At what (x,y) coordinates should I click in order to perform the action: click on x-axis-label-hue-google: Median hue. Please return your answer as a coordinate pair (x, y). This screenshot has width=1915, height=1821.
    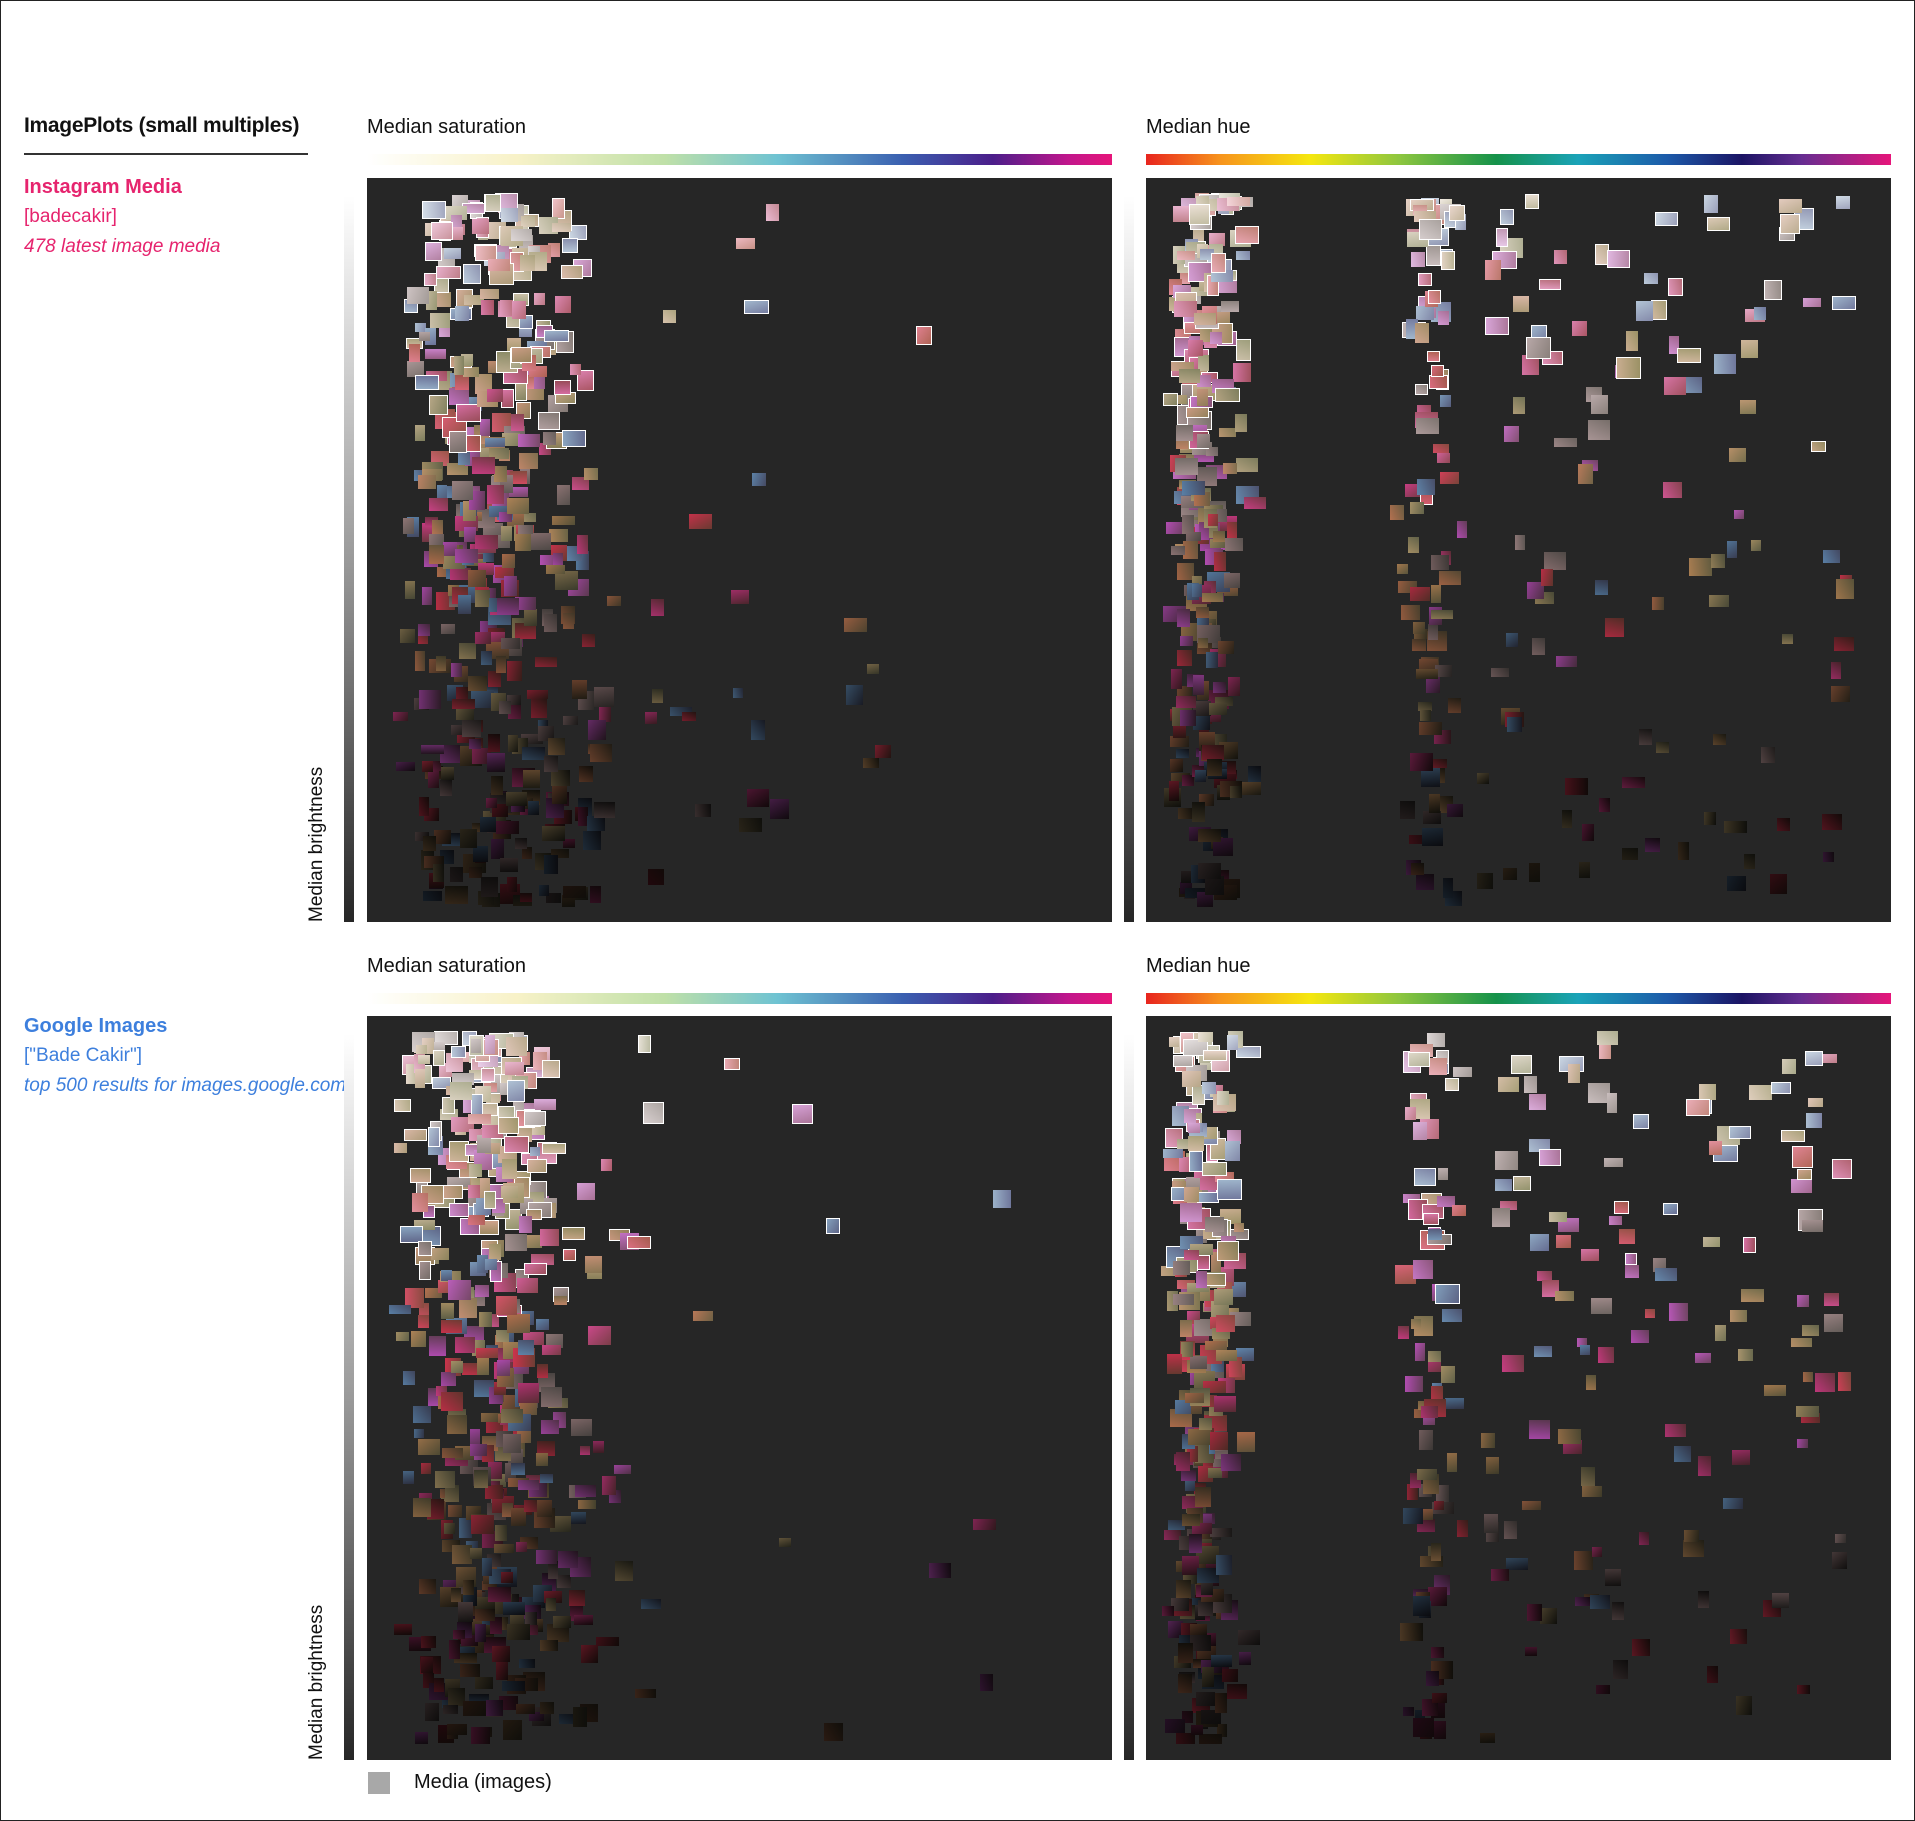
    Looking at the image, I should click on (1198, 966).